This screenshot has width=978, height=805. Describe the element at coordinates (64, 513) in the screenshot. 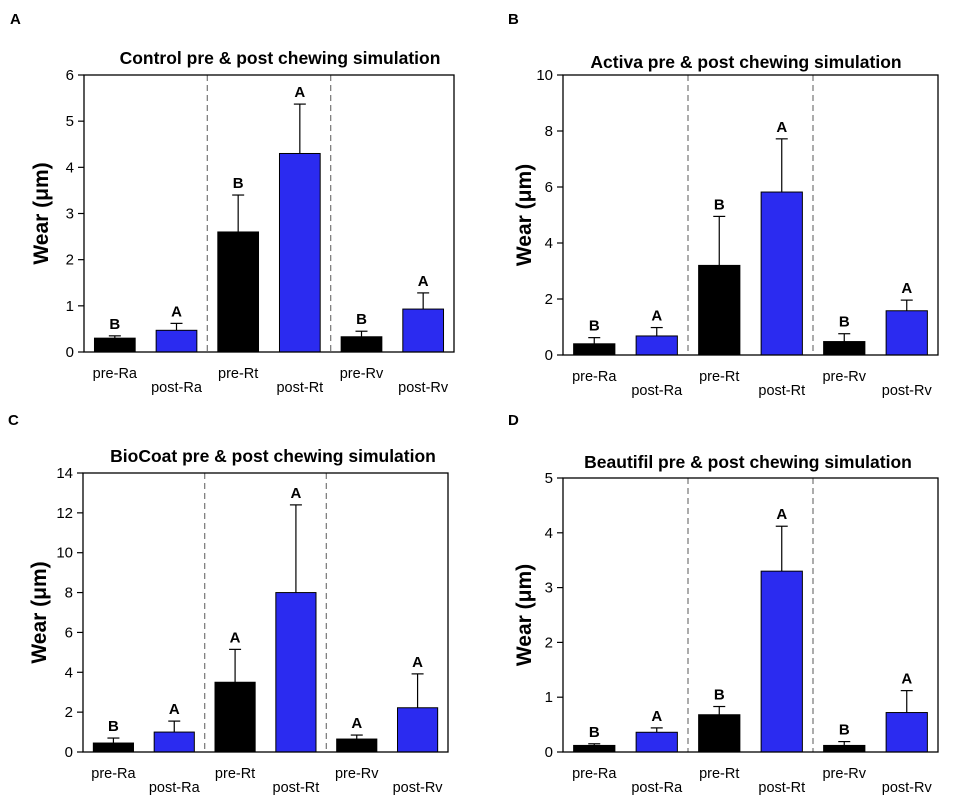

I see `y-tick-label: 12` at that location.